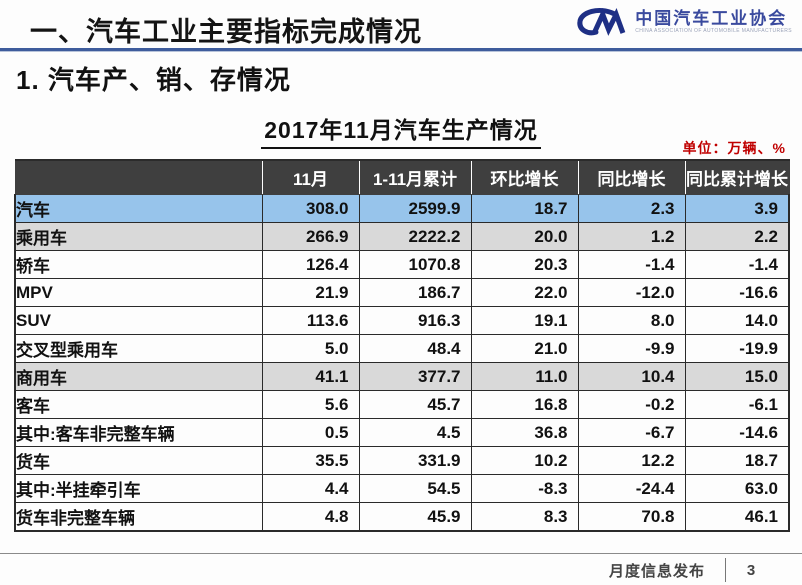  What do you see at coordinates (138, 517) in the screenshot?
I see `row-label: 货车非完整车辆` at bounding box center [138, 517].